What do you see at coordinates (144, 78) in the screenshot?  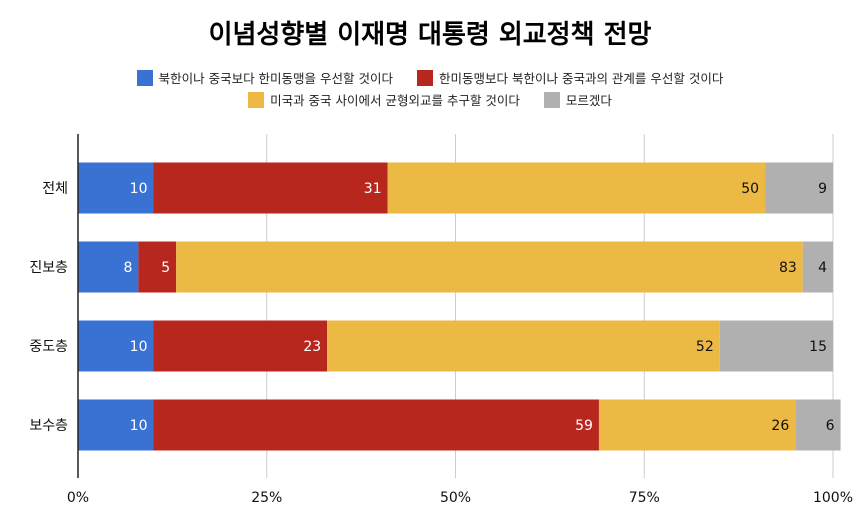 I see `legend-swatch-blue` at bounding box center [144, 78].